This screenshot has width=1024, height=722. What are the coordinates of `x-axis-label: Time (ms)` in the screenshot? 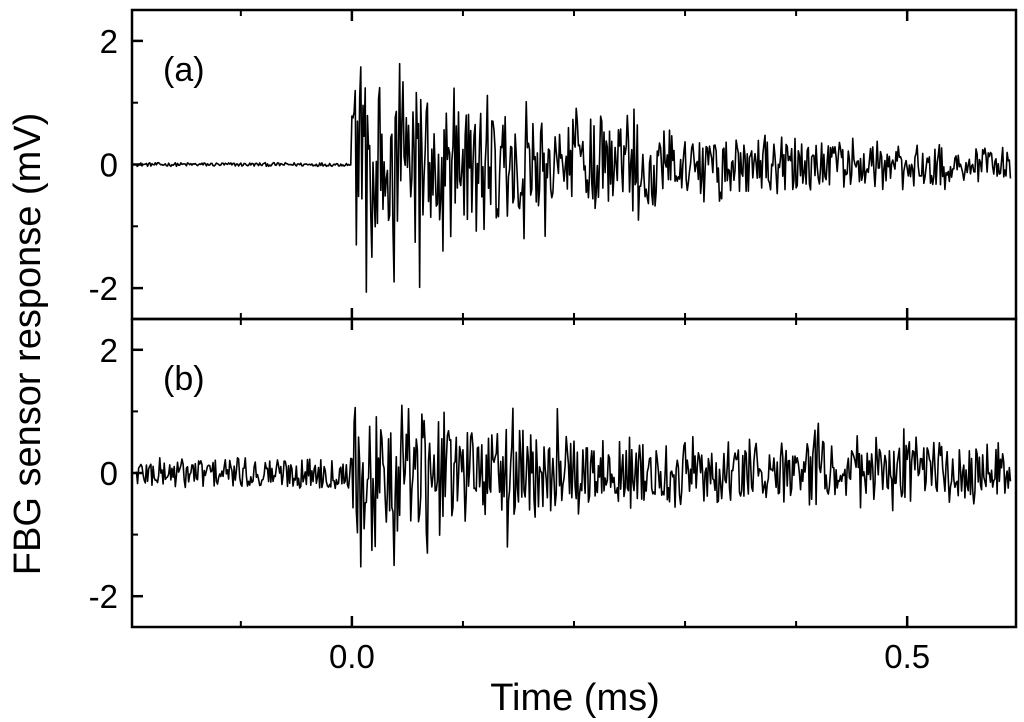 It's located at (575, 698).